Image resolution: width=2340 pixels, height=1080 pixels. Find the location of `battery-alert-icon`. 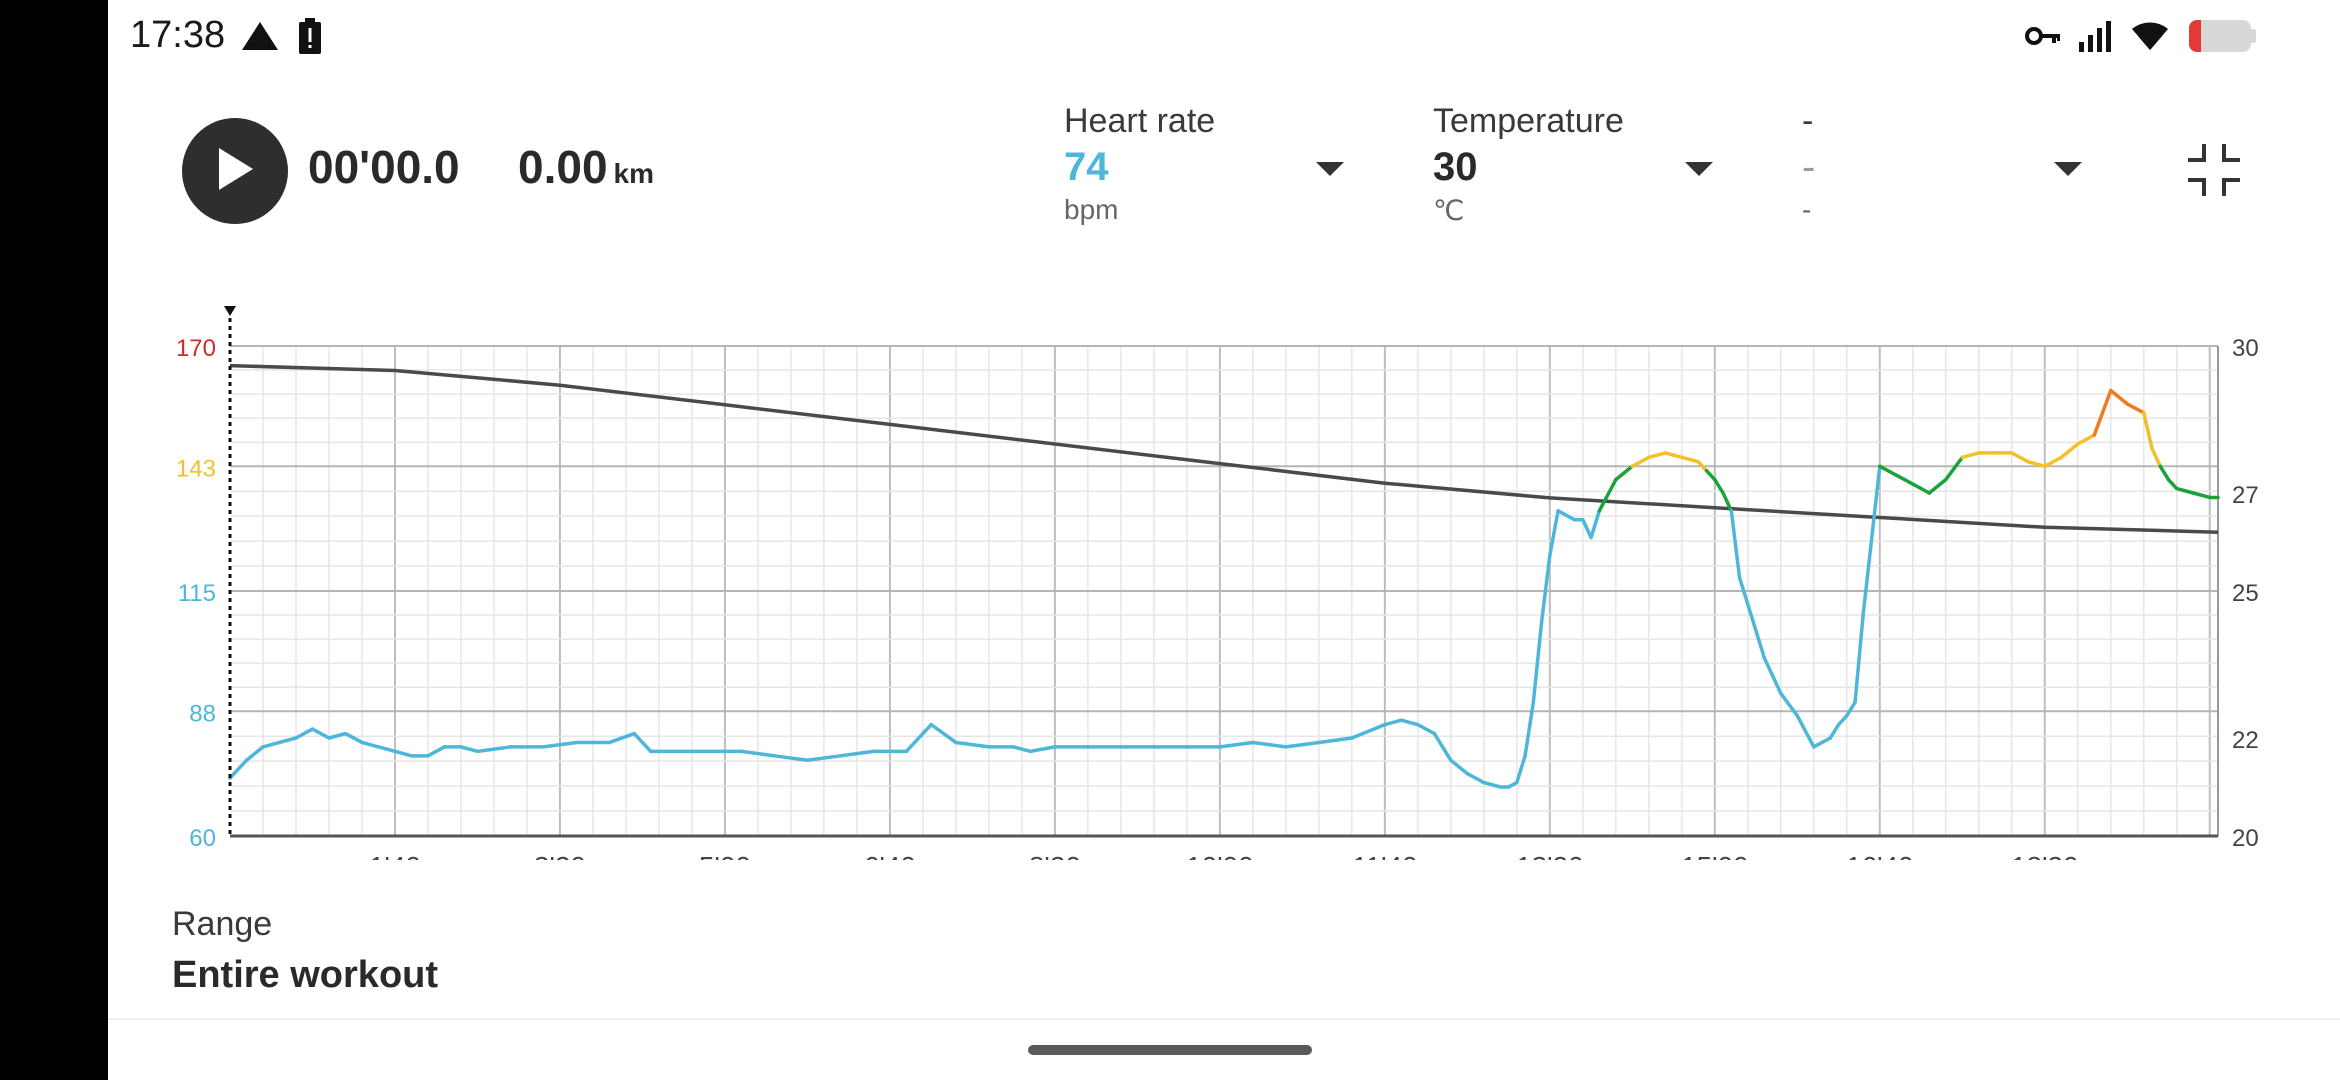

battery-alert-icon is located at coordinates (310, 38).